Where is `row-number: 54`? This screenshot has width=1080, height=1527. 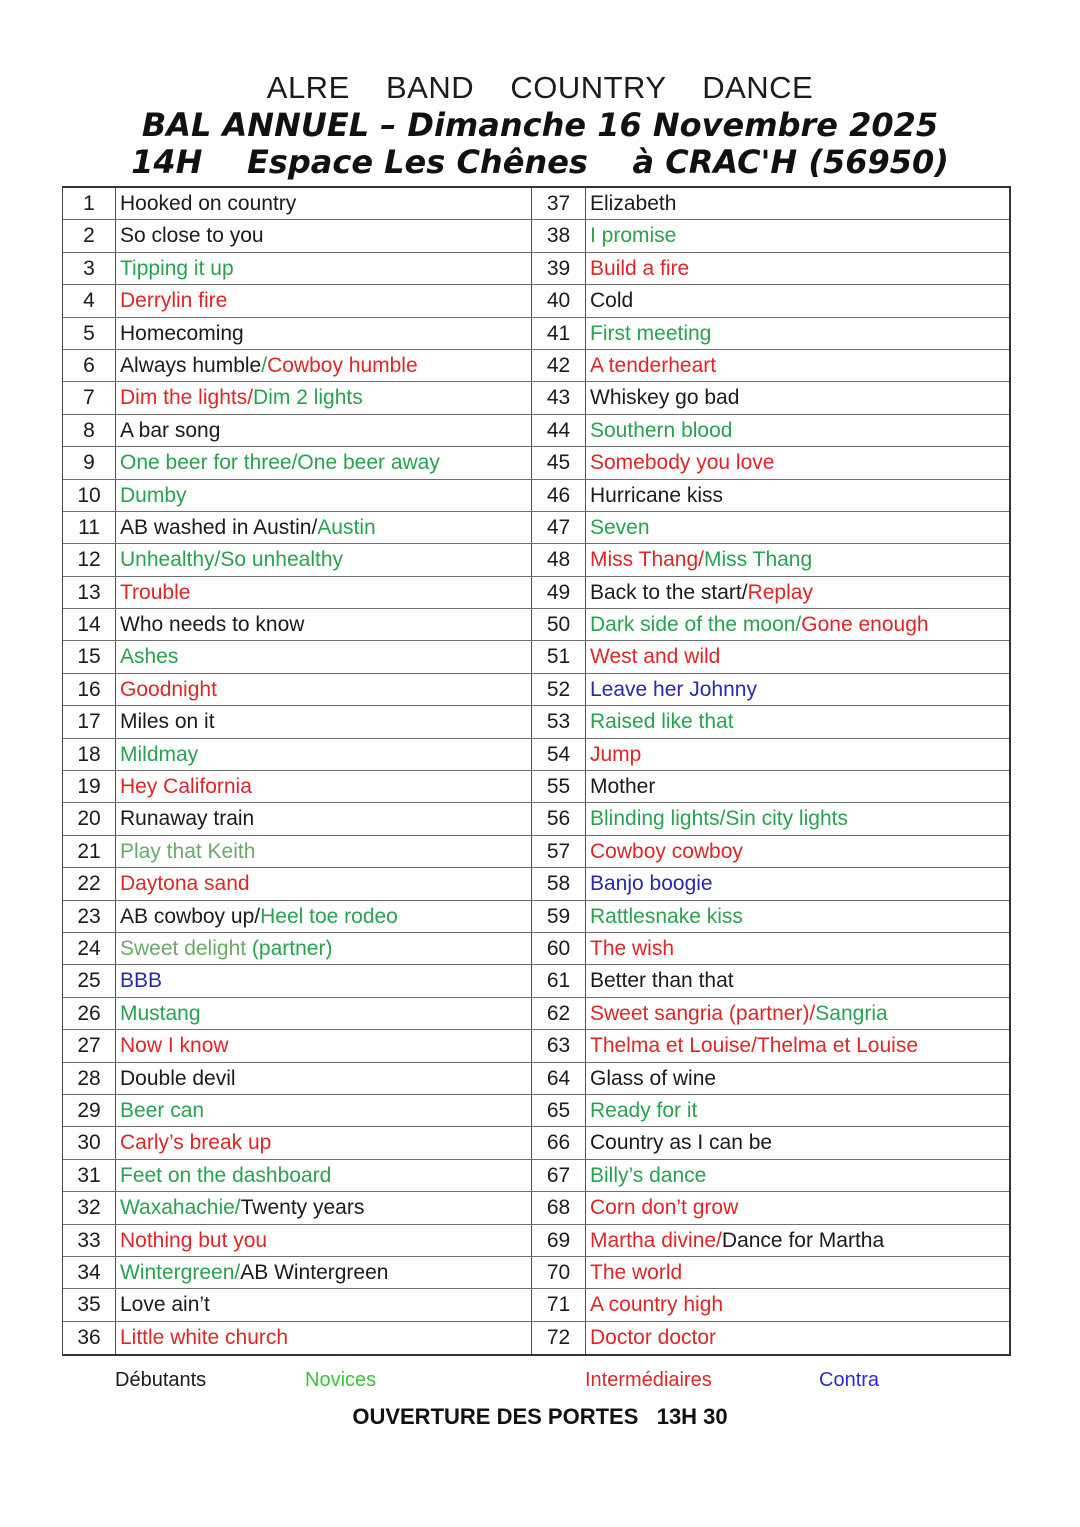
row-number: 54 is located at coordinates (559, 755).